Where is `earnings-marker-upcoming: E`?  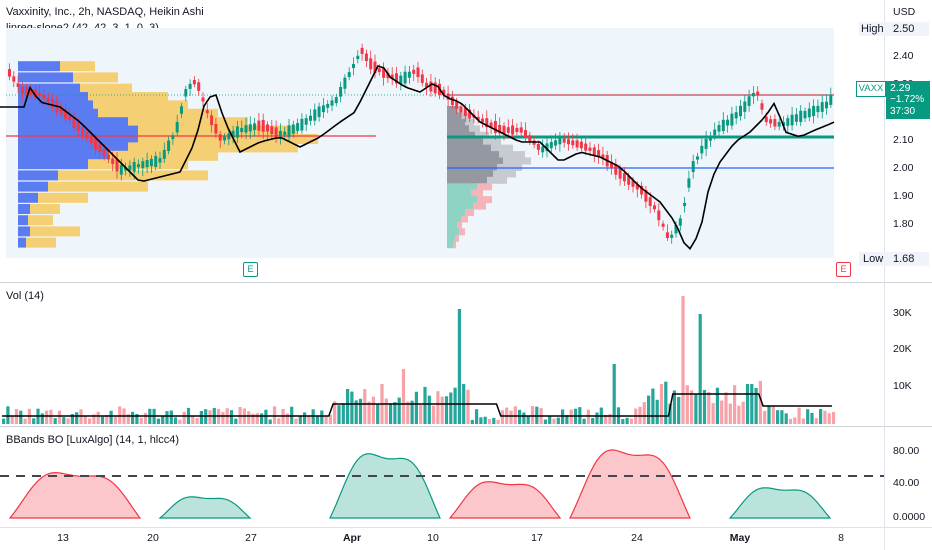 earnings-marker-upcoming: E is located at coordinates (843, 269).